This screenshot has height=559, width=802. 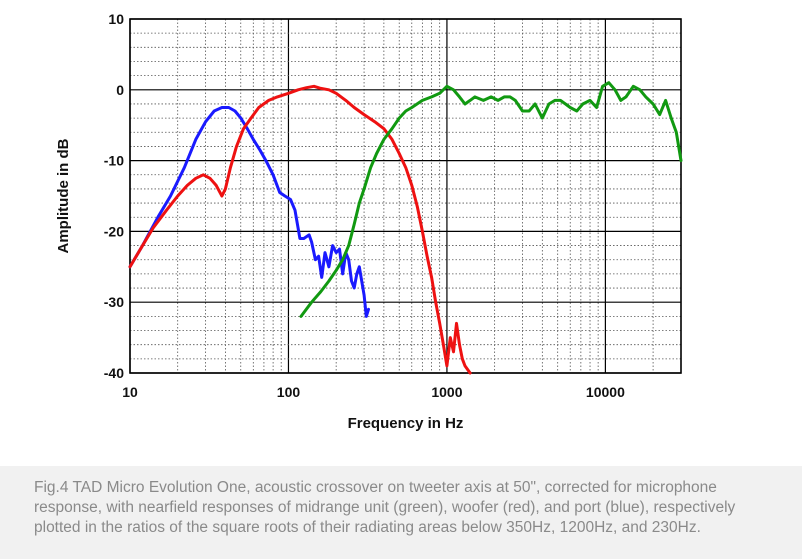 What do you see at coordinates (63, 195) in the screenshot?
I see `y-axis-label: Amplitude in dB` at bounding box center [63, 195].